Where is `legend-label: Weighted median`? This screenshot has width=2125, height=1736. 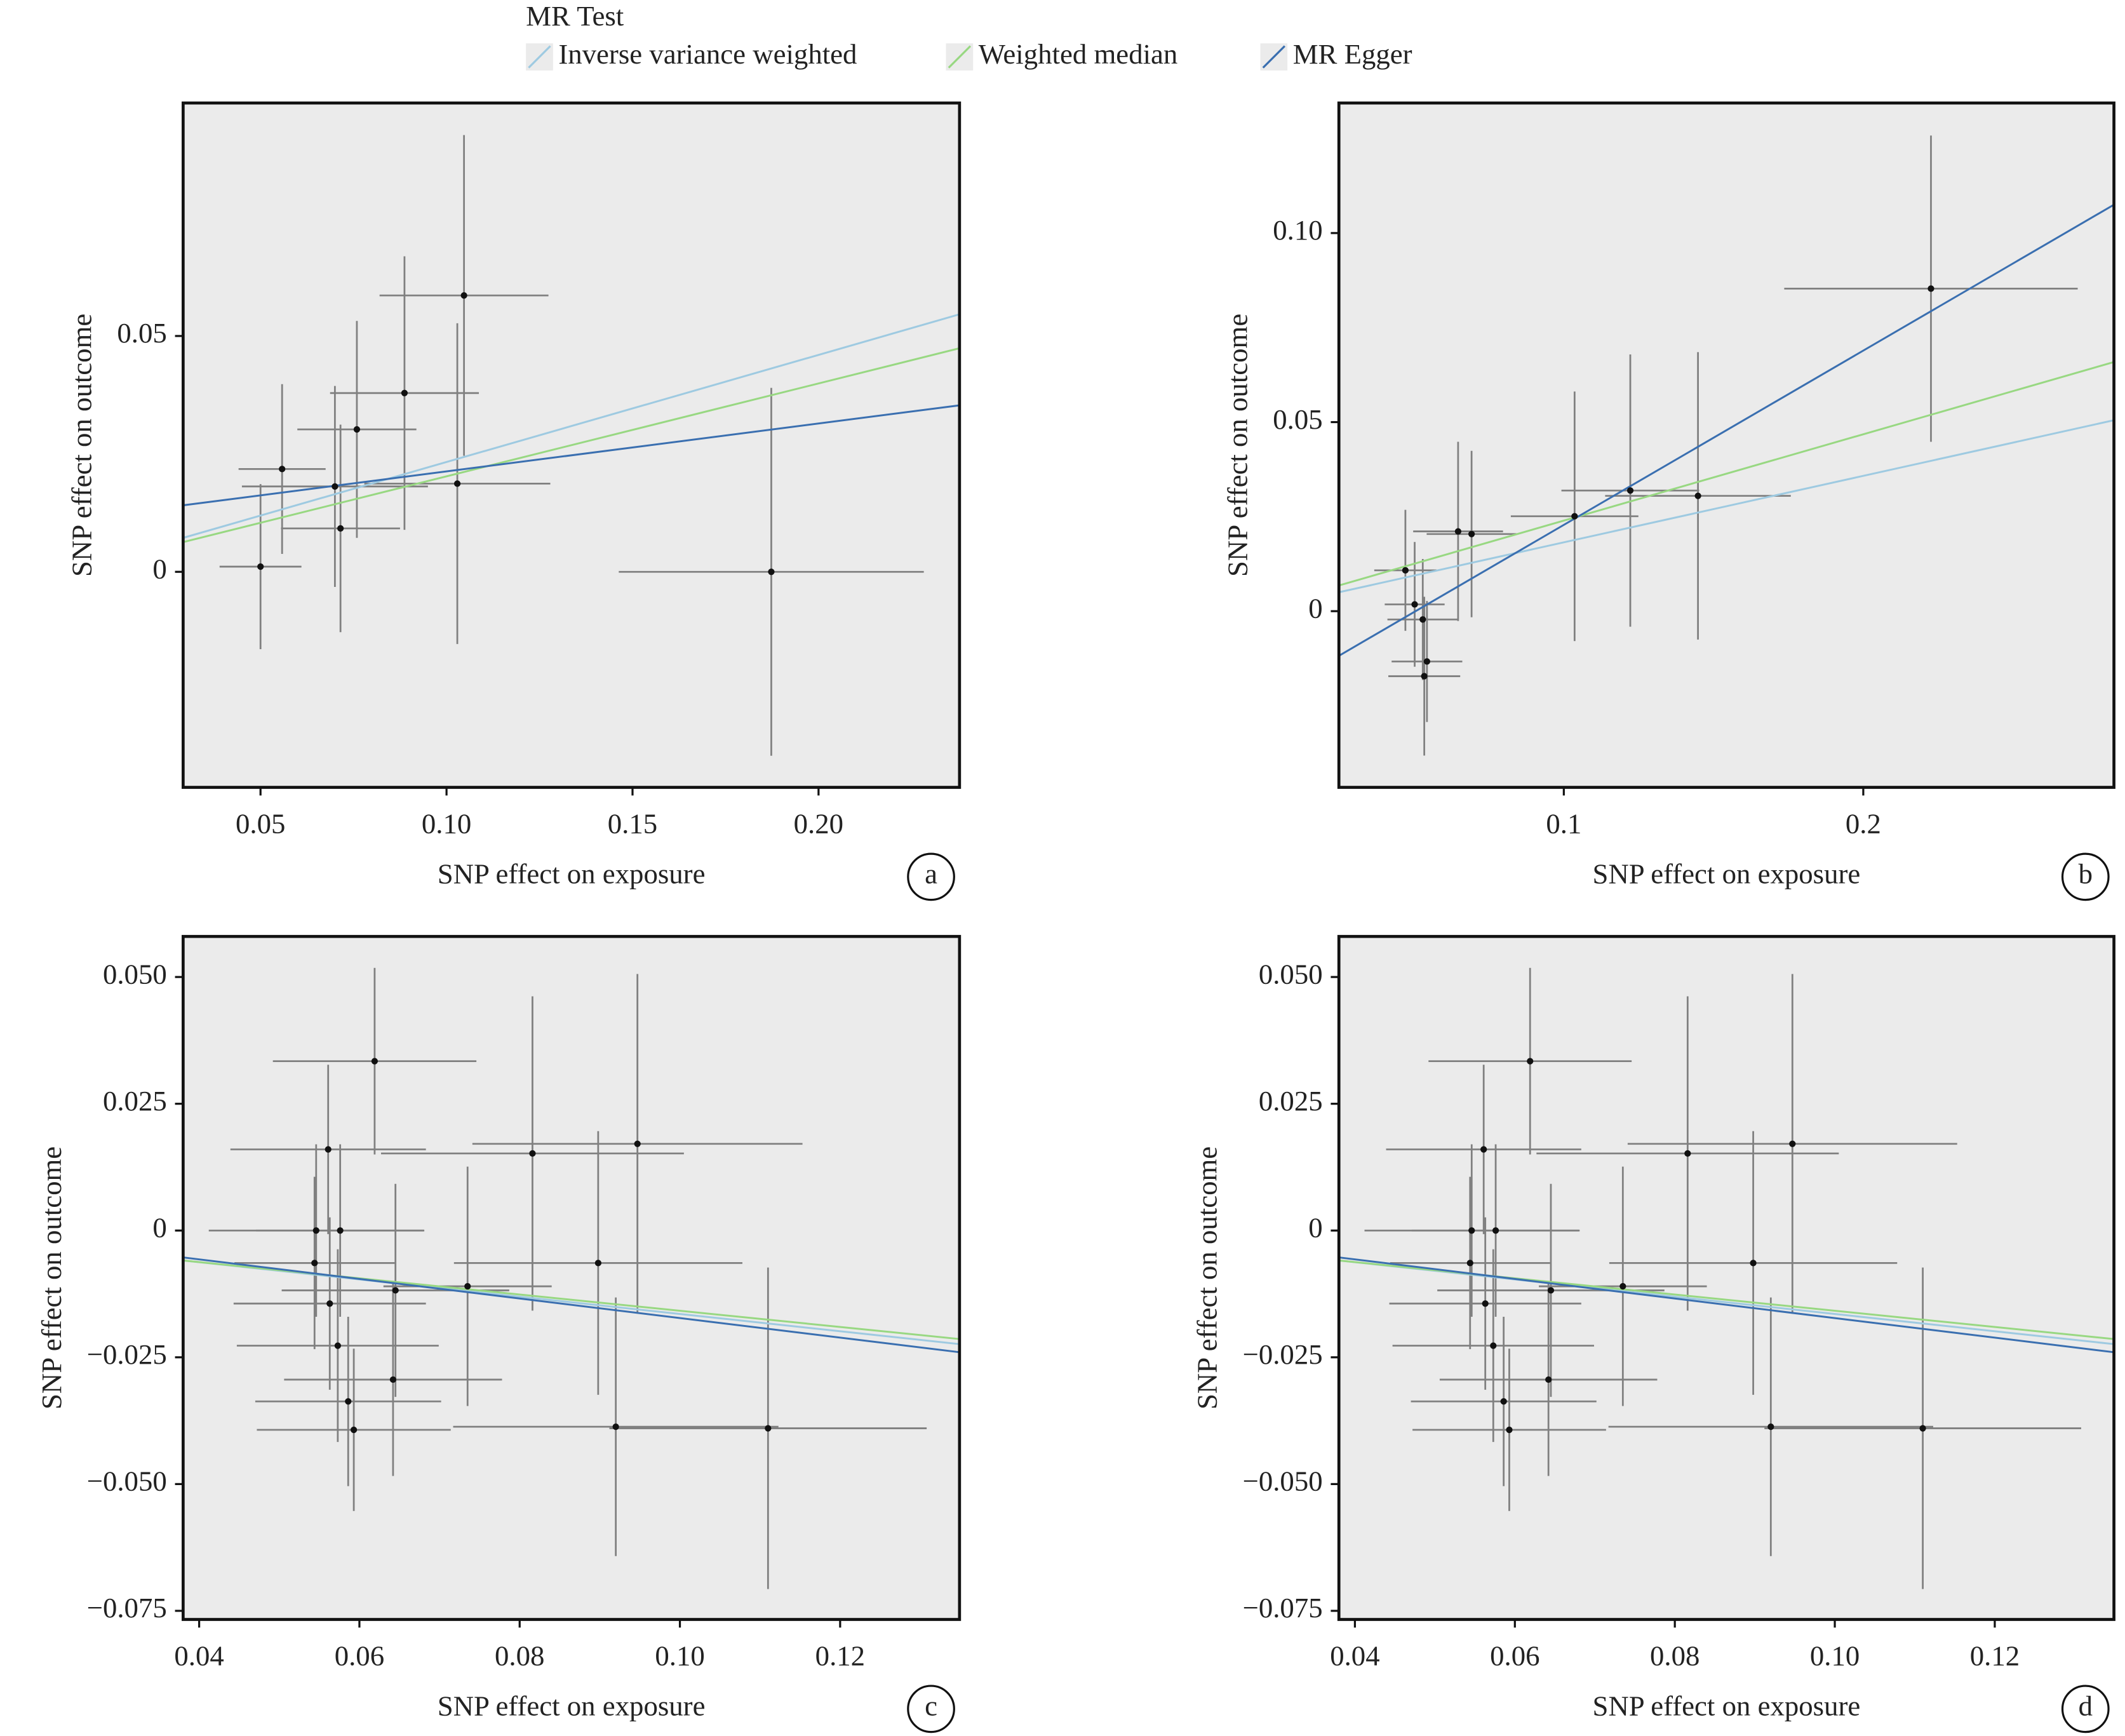 legend-label: Weighted median is located at coordinates (1078, 54).